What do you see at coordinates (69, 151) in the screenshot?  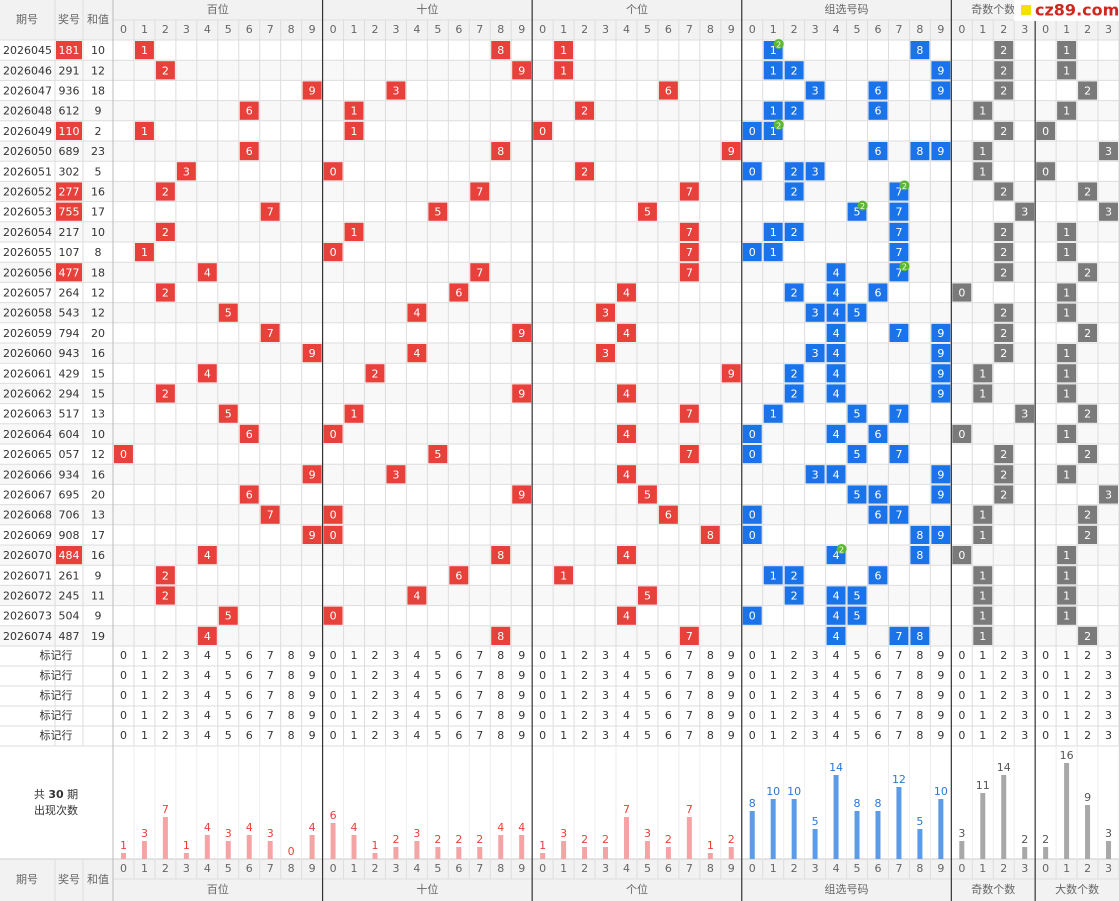 I see `draw-number: 689` at bounding box center [69, 151].